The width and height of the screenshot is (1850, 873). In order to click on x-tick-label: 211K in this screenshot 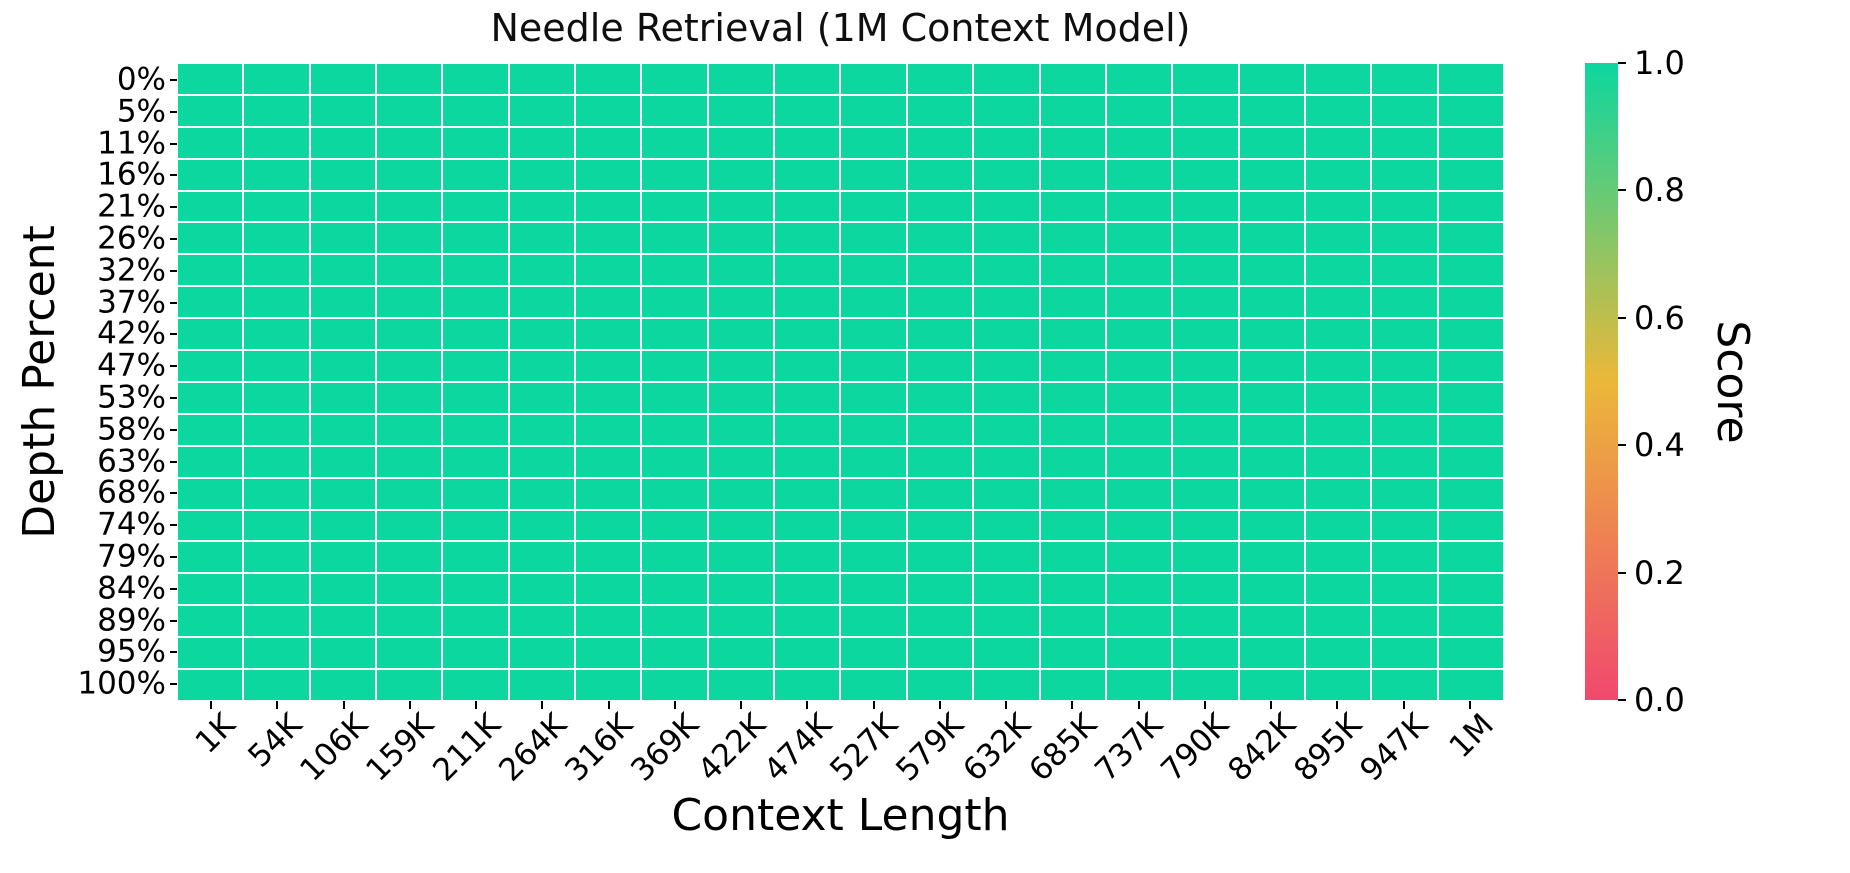, I will do `click(466, 747)`.